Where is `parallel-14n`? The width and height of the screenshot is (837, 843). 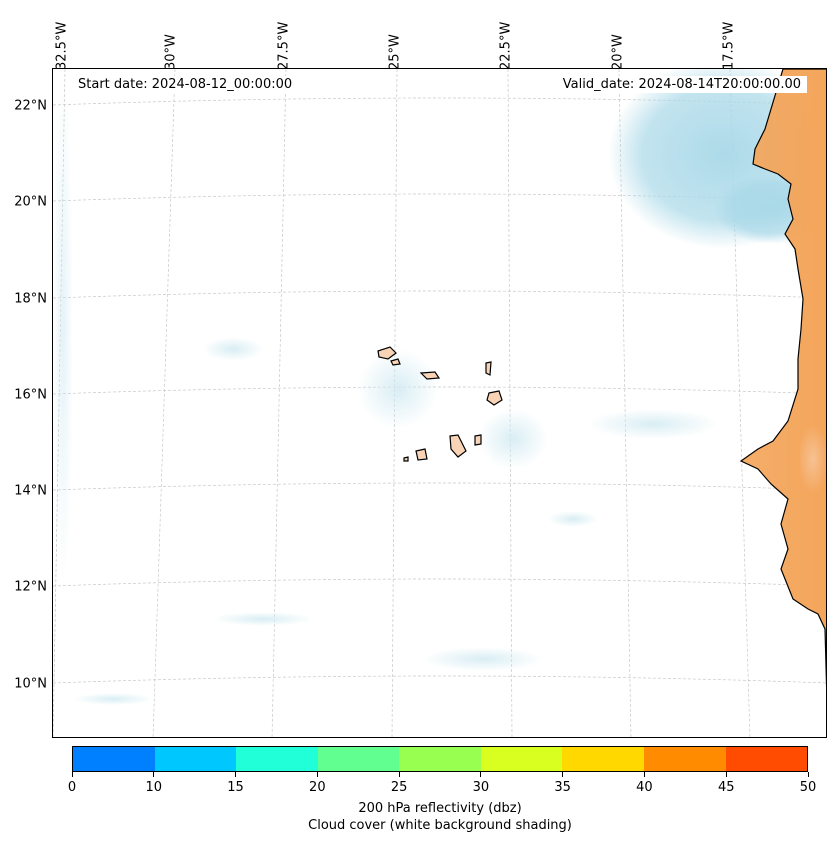
parallel-14n is located at coordinates (439, 486).